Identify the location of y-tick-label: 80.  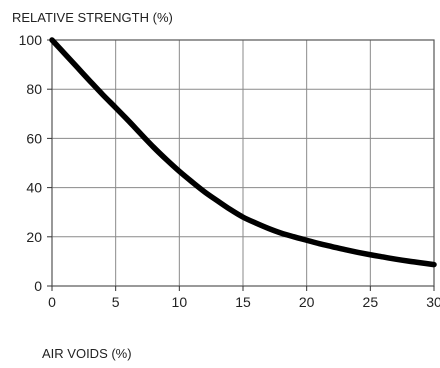
(34, 89).